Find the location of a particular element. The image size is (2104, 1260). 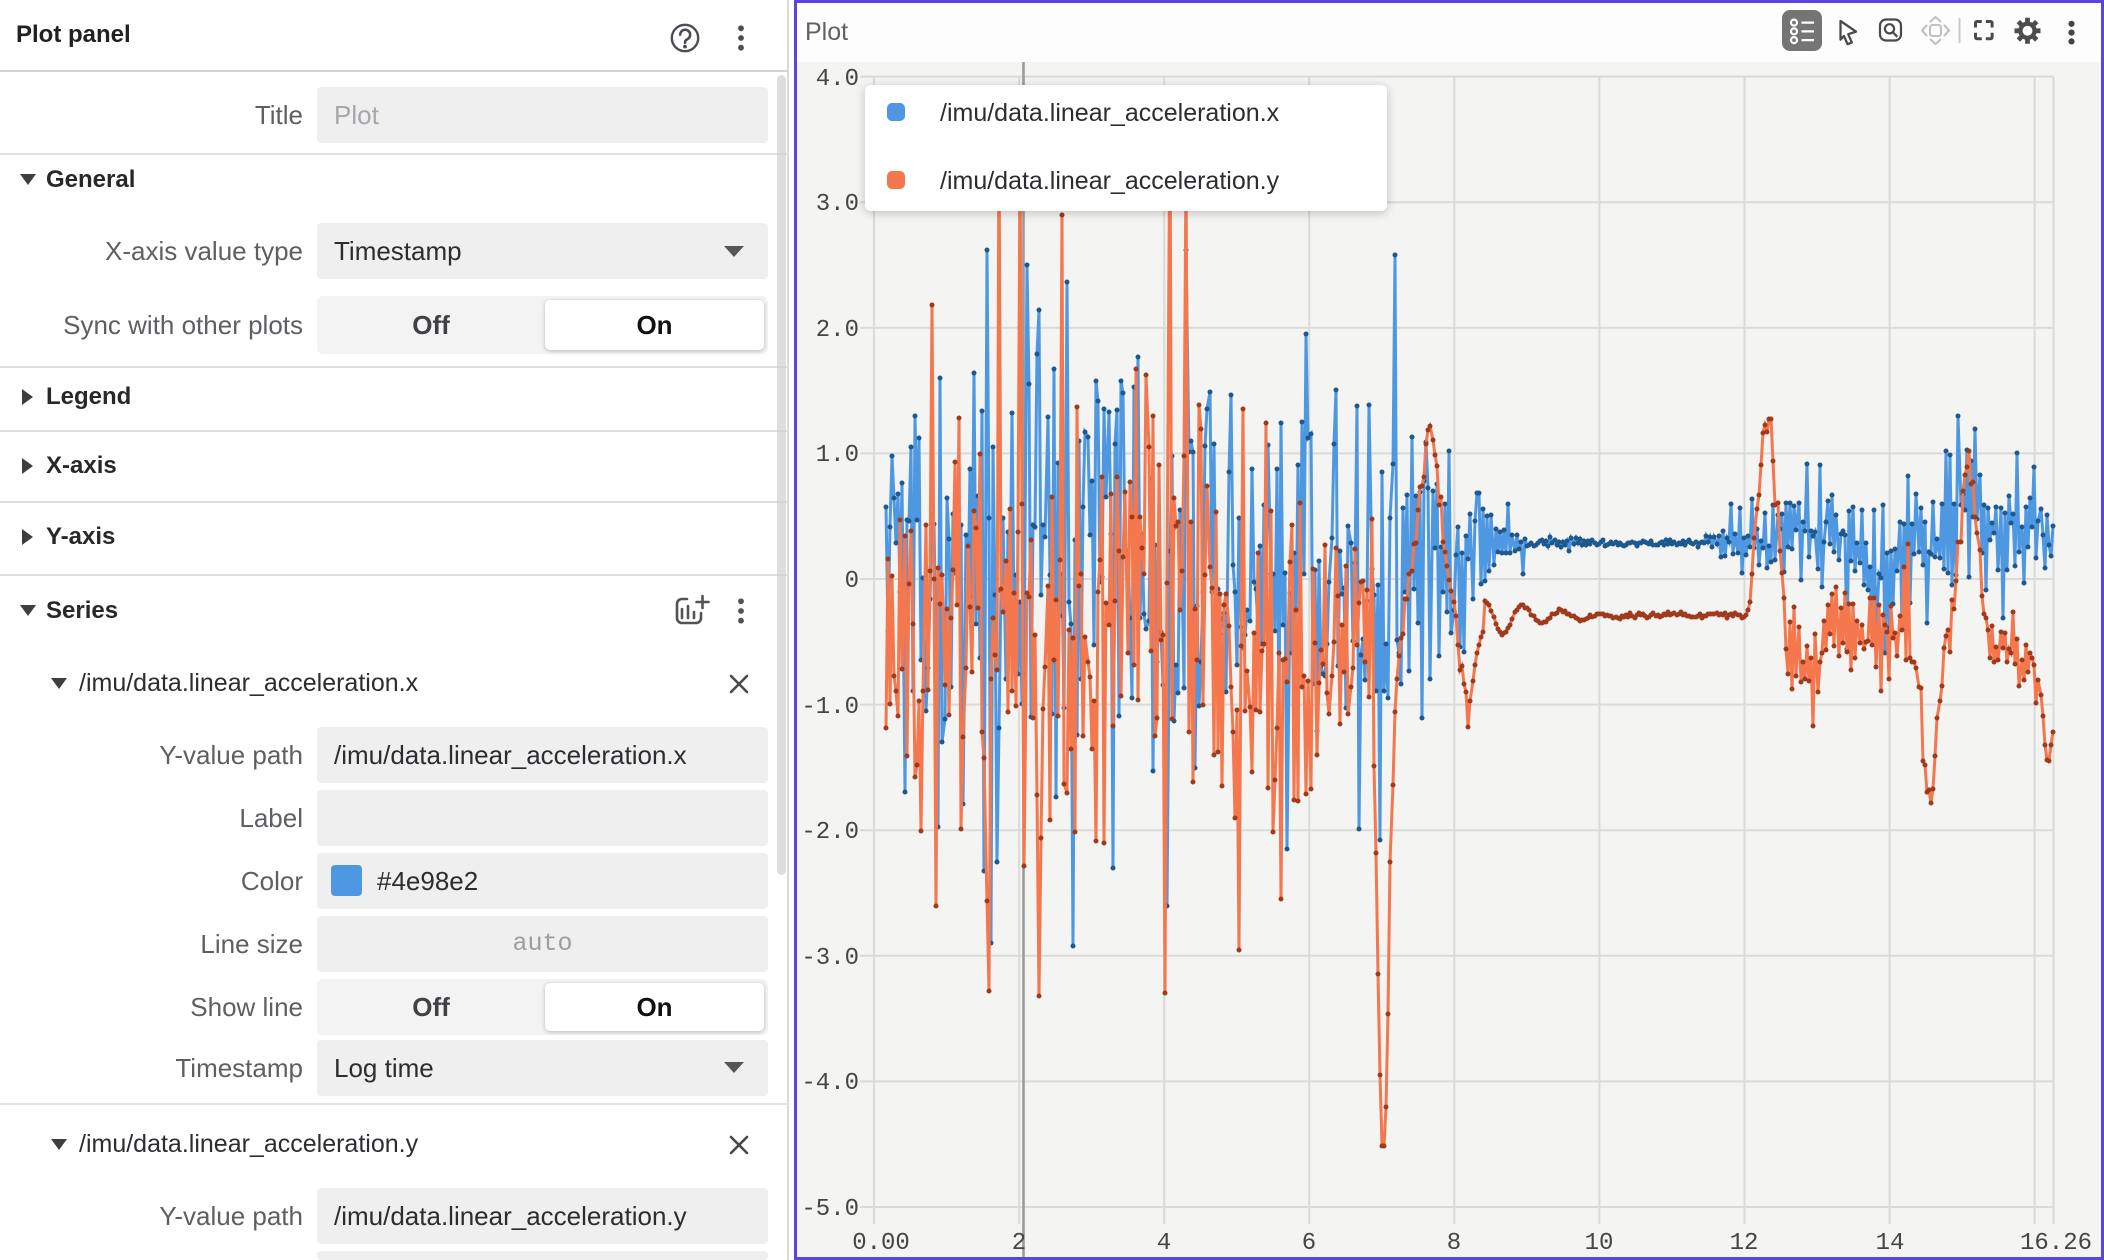

svg-text: -2.0 is located at coordinates (830, 832).